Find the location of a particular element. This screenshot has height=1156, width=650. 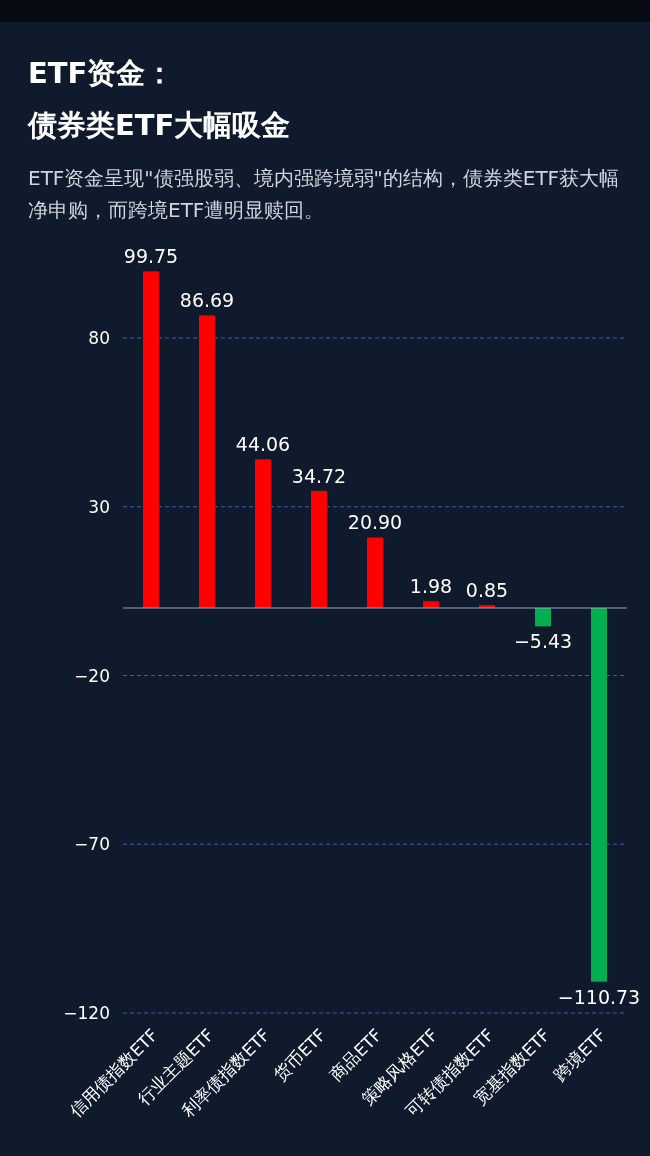

data-label: 20.90 is located at coordinates (375, 522).